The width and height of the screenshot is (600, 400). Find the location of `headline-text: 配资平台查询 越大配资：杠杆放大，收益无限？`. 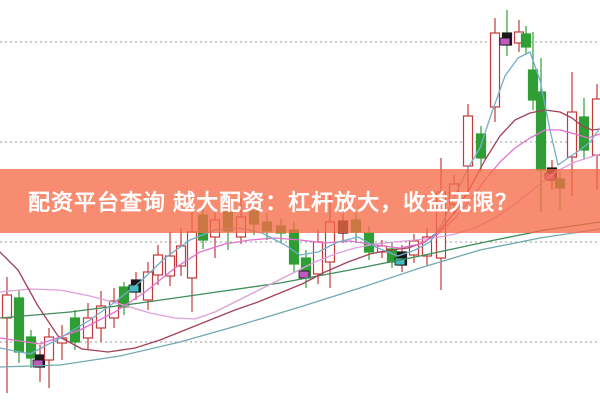

headline-text: 配资平台查询 越大配资：杠杆放大，收益无限？ is located at coordinates (273, 202).